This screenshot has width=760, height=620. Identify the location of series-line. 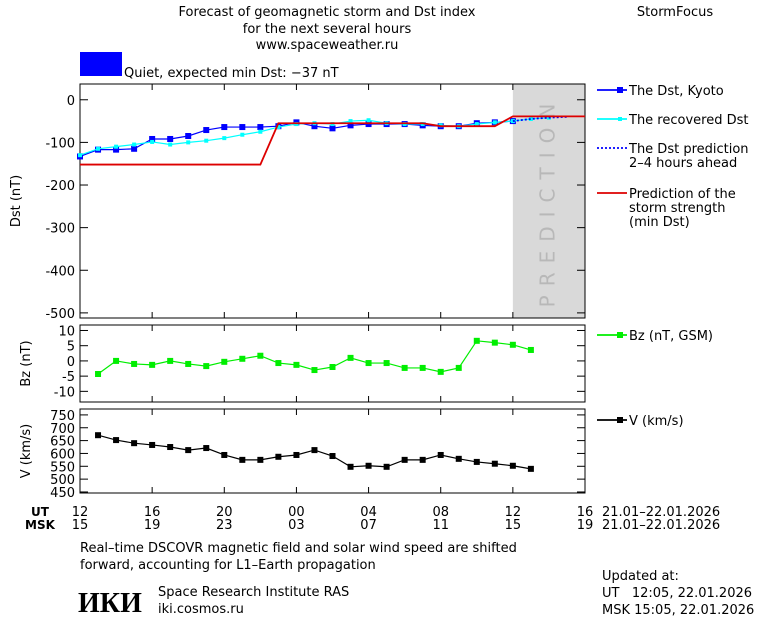
(332, 140).